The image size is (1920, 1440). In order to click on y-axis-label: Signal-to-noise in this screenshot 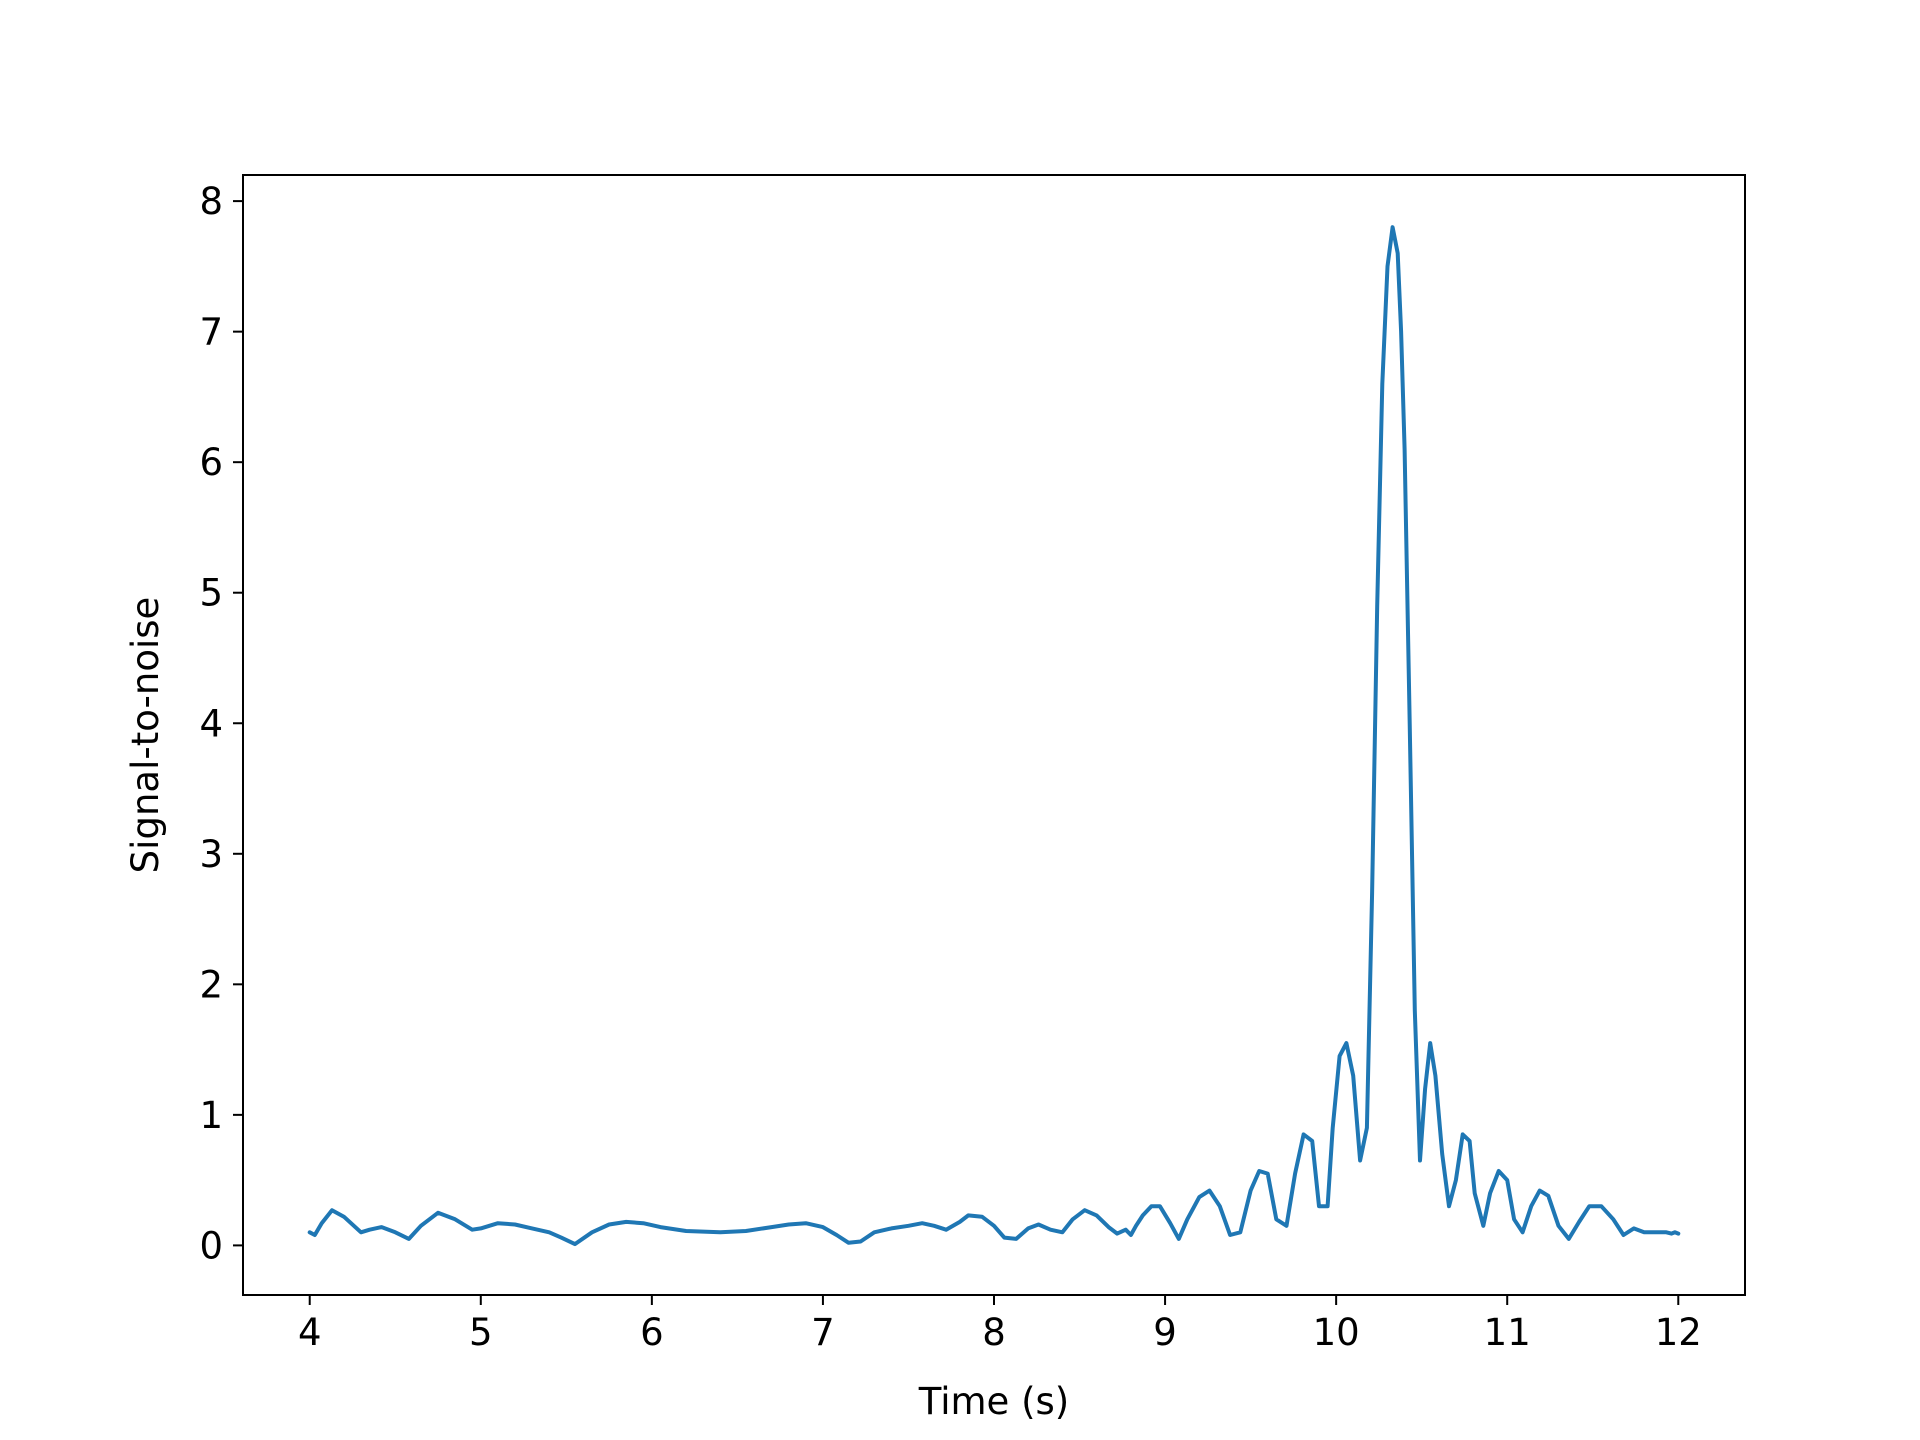, I will do `click(145, 735)`.